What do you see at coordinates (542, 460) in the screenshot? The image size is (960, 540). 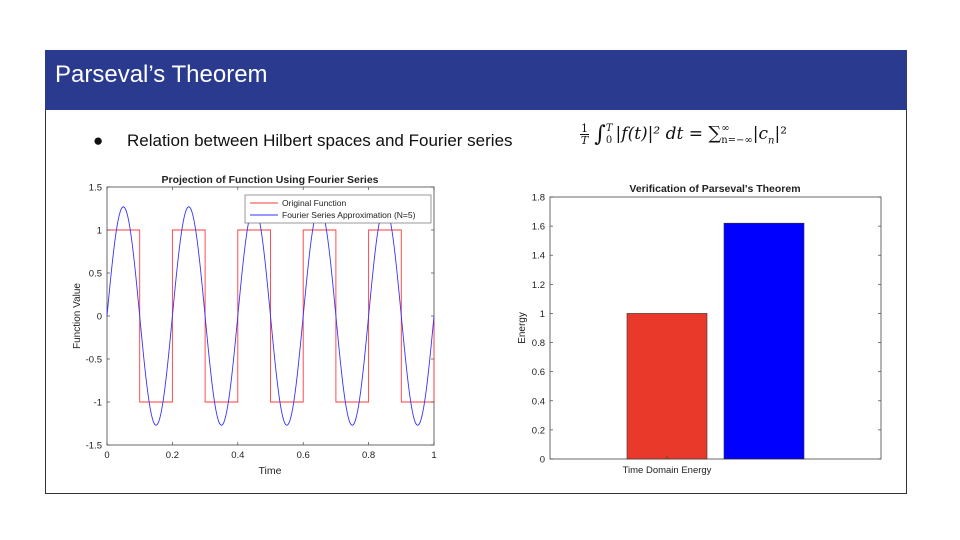 I see `bar-y-tick-label: 0` at bounding box center [542, 460].